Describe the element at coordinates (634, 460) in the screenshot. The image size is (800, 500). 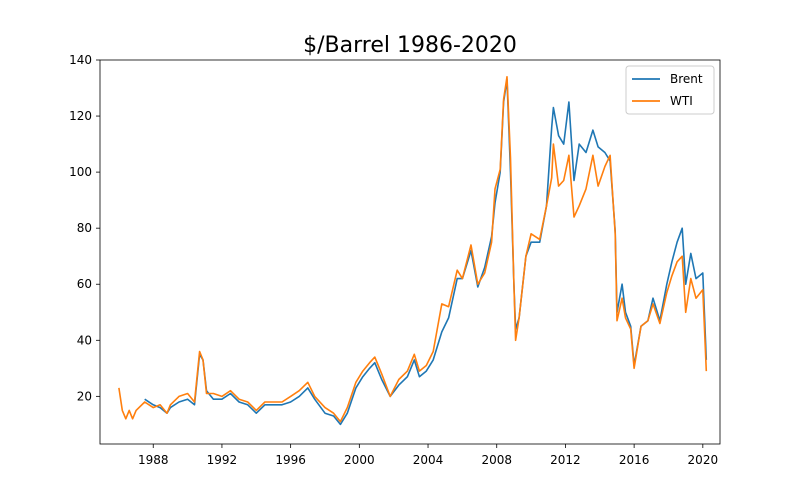
I see `x-tick-label: 2016` at that location.